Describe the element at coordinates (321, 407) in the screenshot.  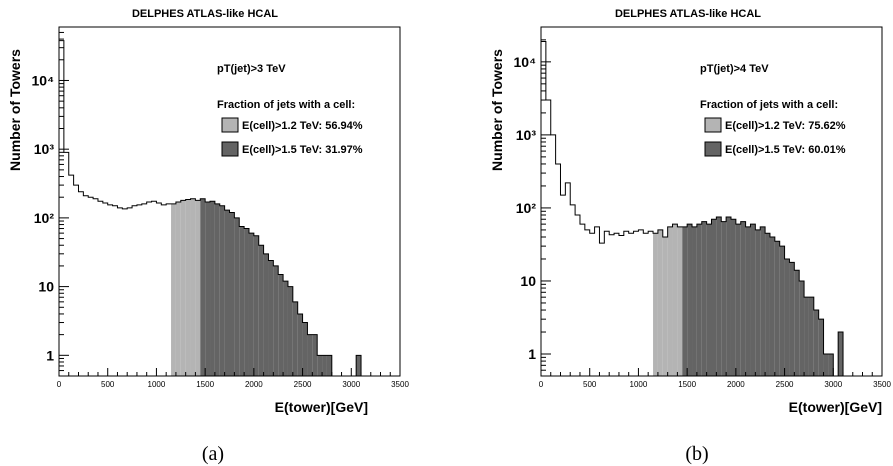
I see `x-axis-label: E(tower)[GeV]` at that location.